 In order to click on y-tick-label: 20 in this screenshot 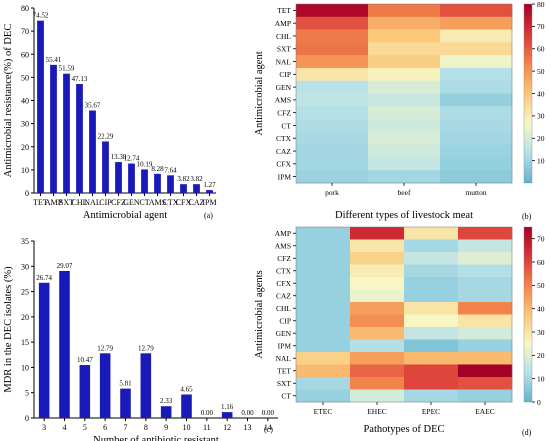, I will do `click(25, 317)`.